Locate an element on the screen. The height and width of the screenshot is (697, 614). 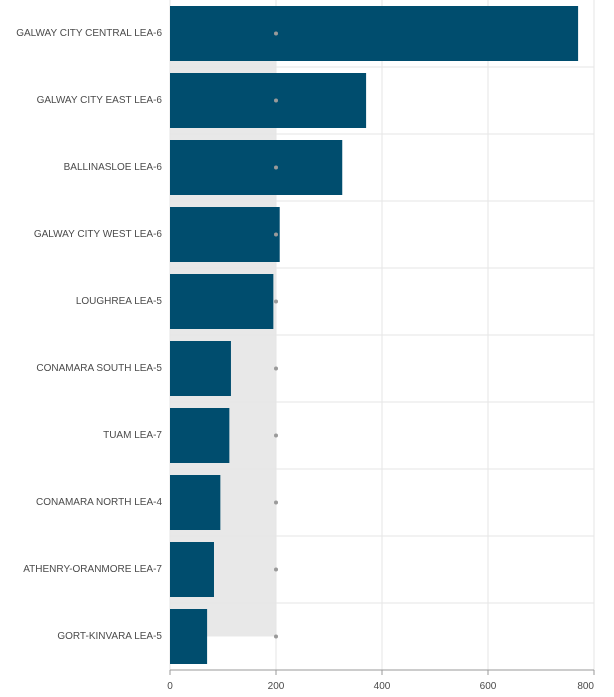
category-label-8: ATHENRY-ORANMORE LEA-7 is located at coordinates (92, 569).